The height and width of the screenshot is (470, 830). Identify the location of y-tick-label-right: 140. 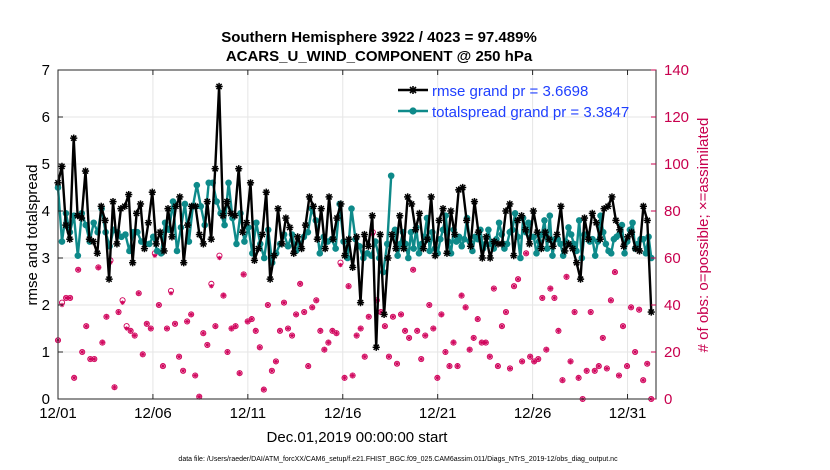
(676, 70).